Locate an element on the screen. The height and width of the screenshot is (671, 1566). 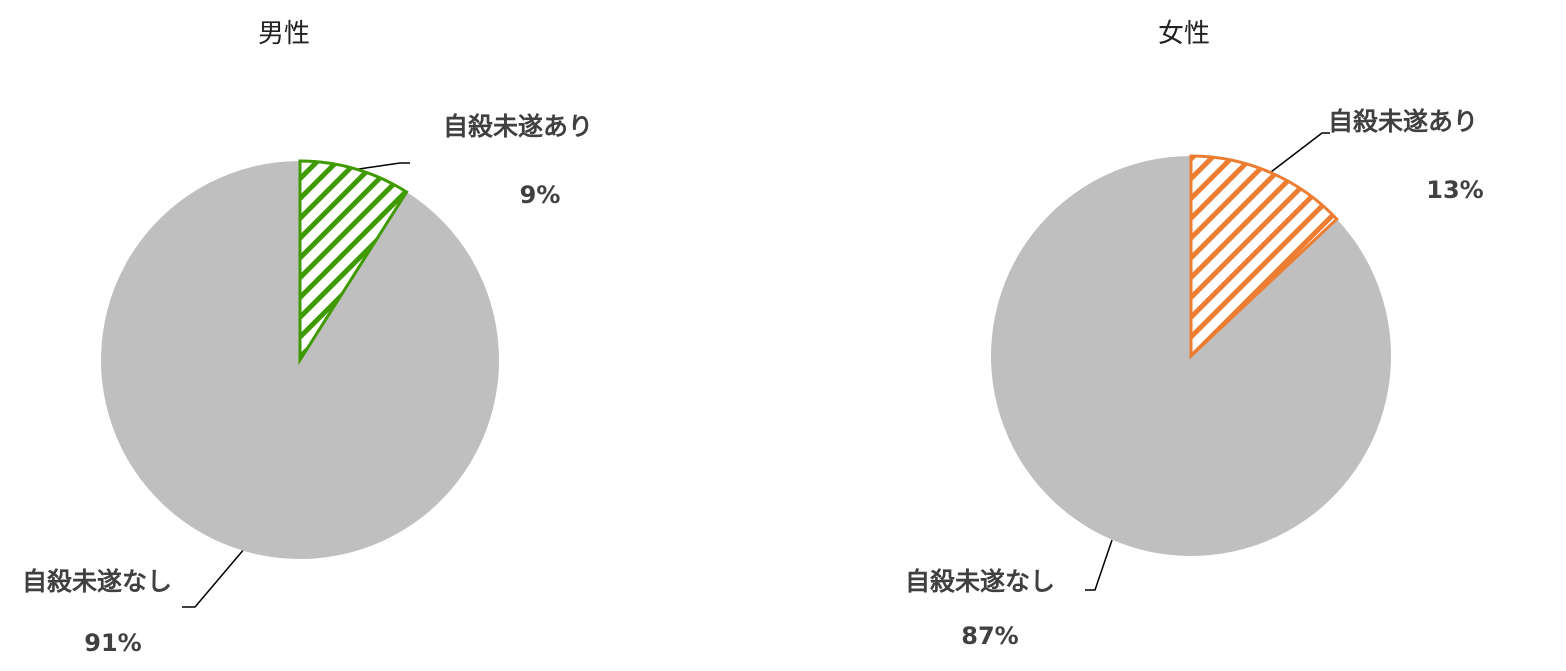
pct-male-yes: 9% is located at coordinates (540, 195).